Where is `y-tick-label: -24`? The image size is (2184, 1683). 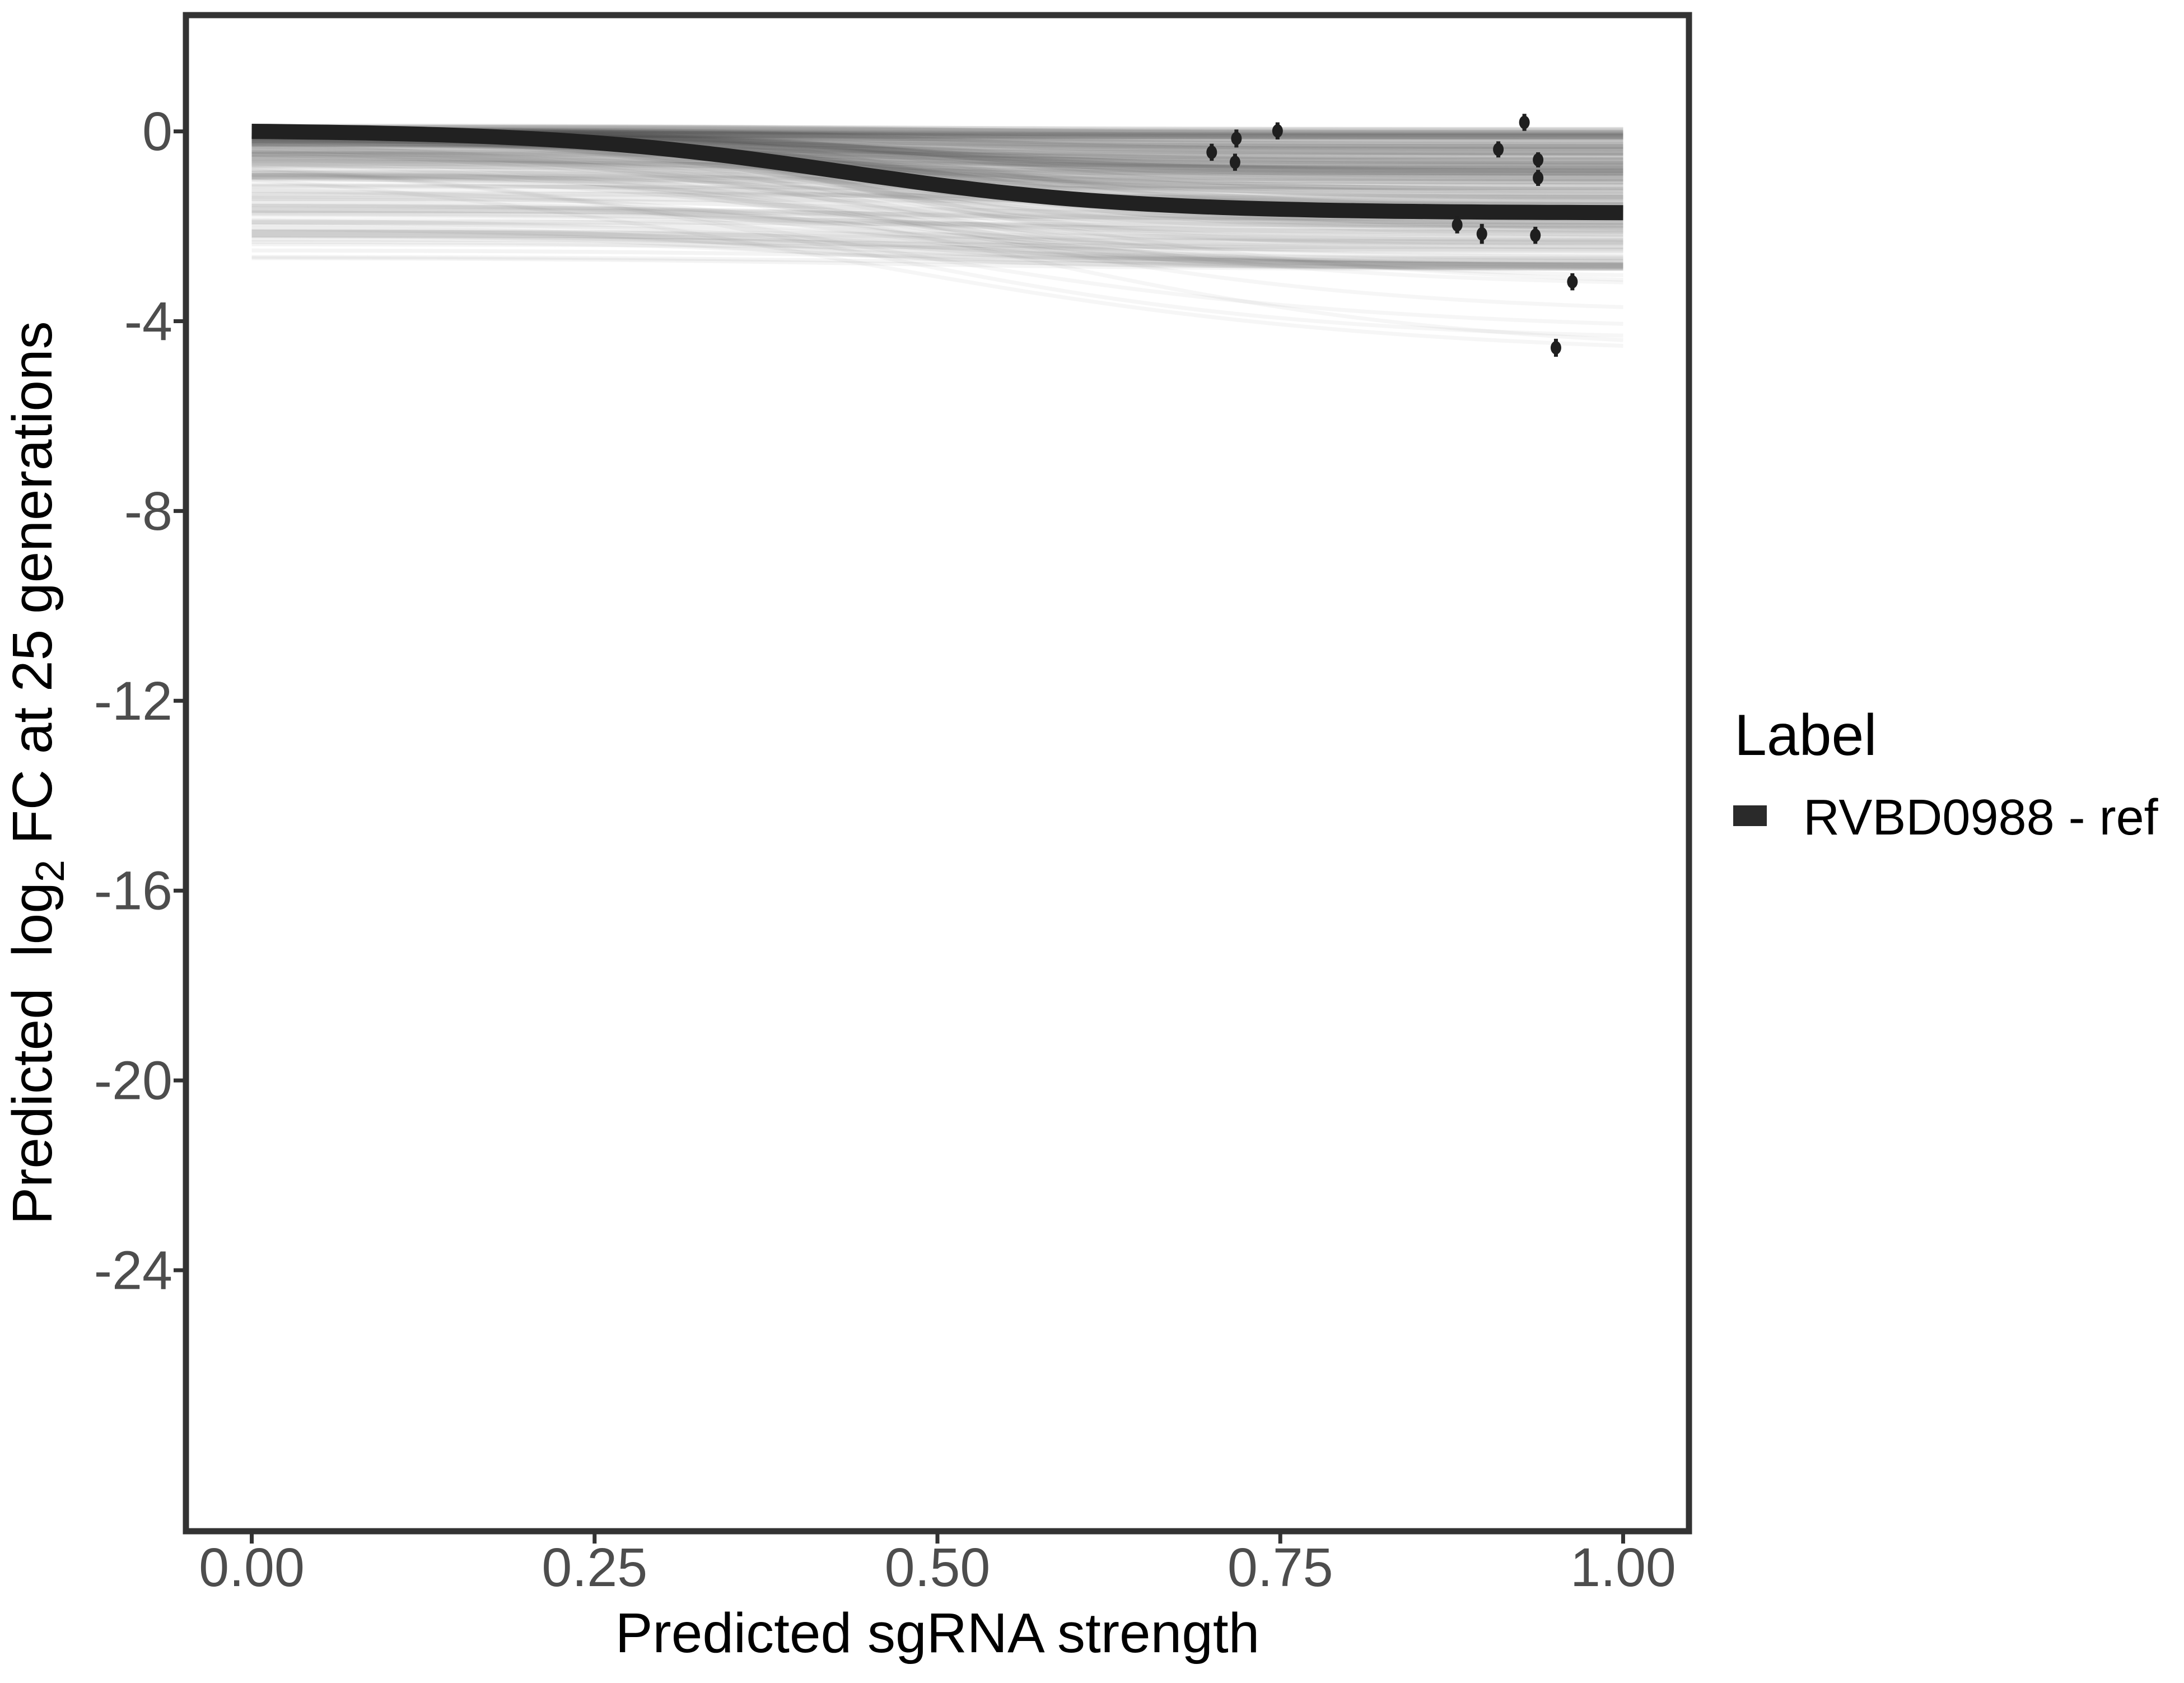
y-tick-label: -24 is located at coordinates (133, 1270).